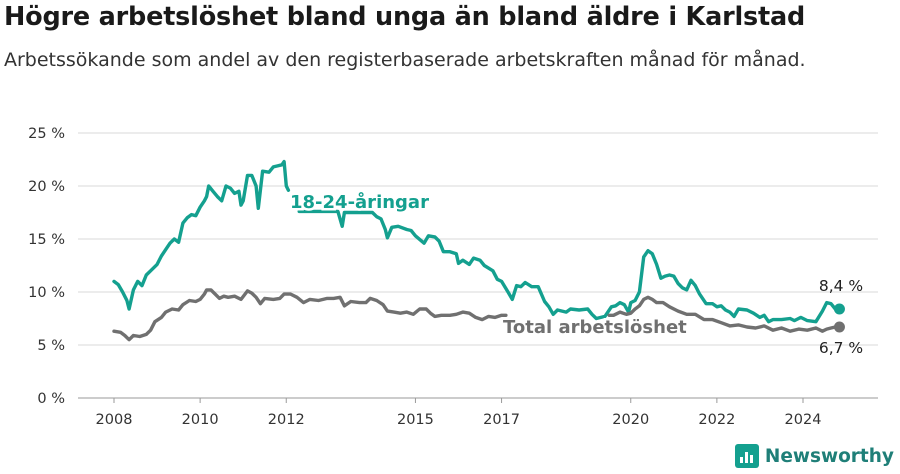 This screenshot has height=474, width=900. I want to click on y-tick-label: 20 %, so click(46, 187).